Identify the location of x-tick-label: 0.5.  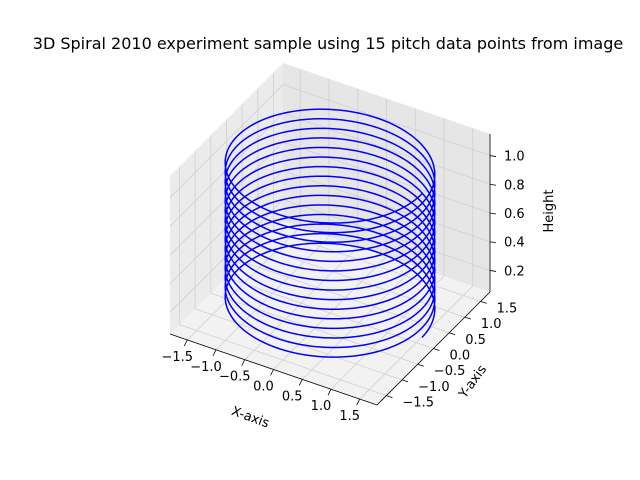
(292, 396).